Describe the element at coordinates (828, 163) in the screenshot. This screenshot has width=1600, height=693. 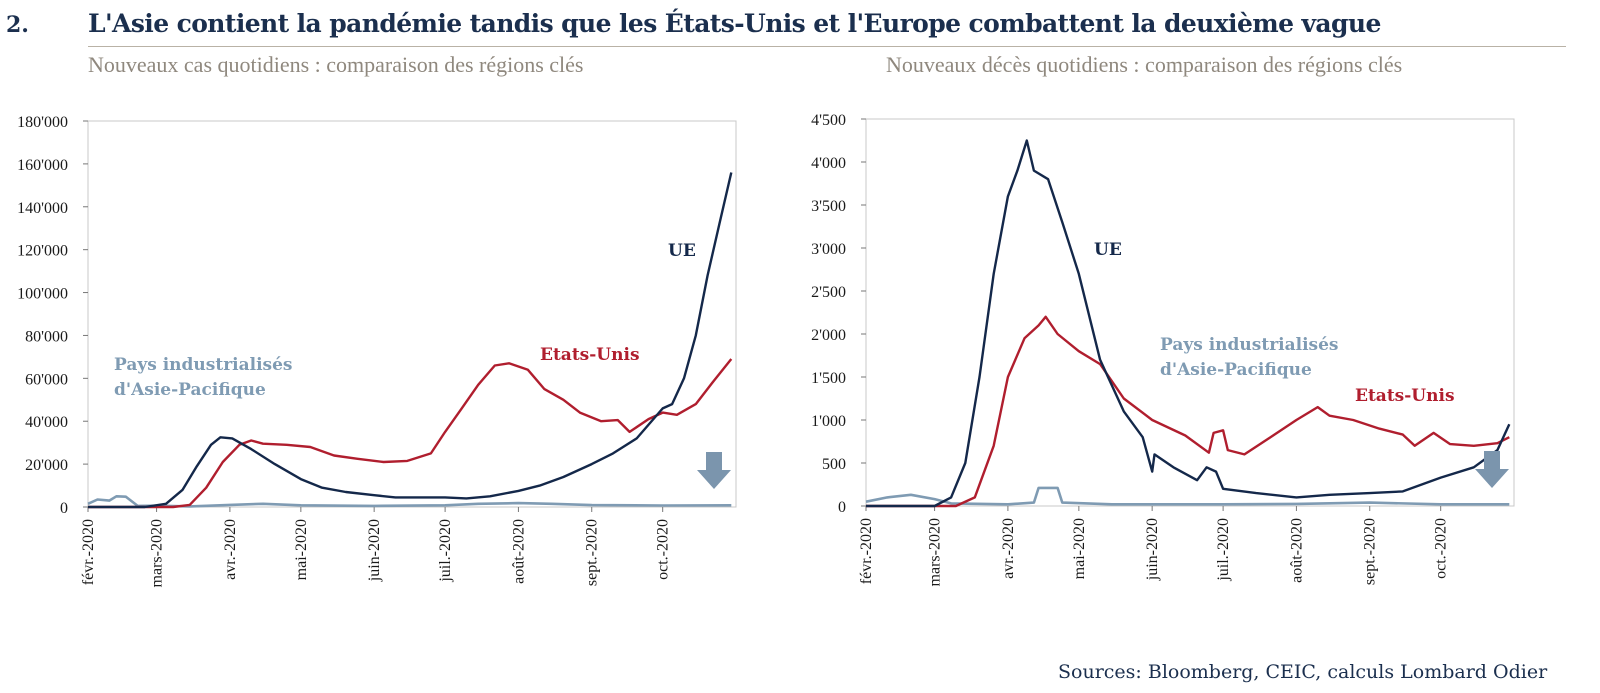
I see `y-tick-label: 4'000` at that location.